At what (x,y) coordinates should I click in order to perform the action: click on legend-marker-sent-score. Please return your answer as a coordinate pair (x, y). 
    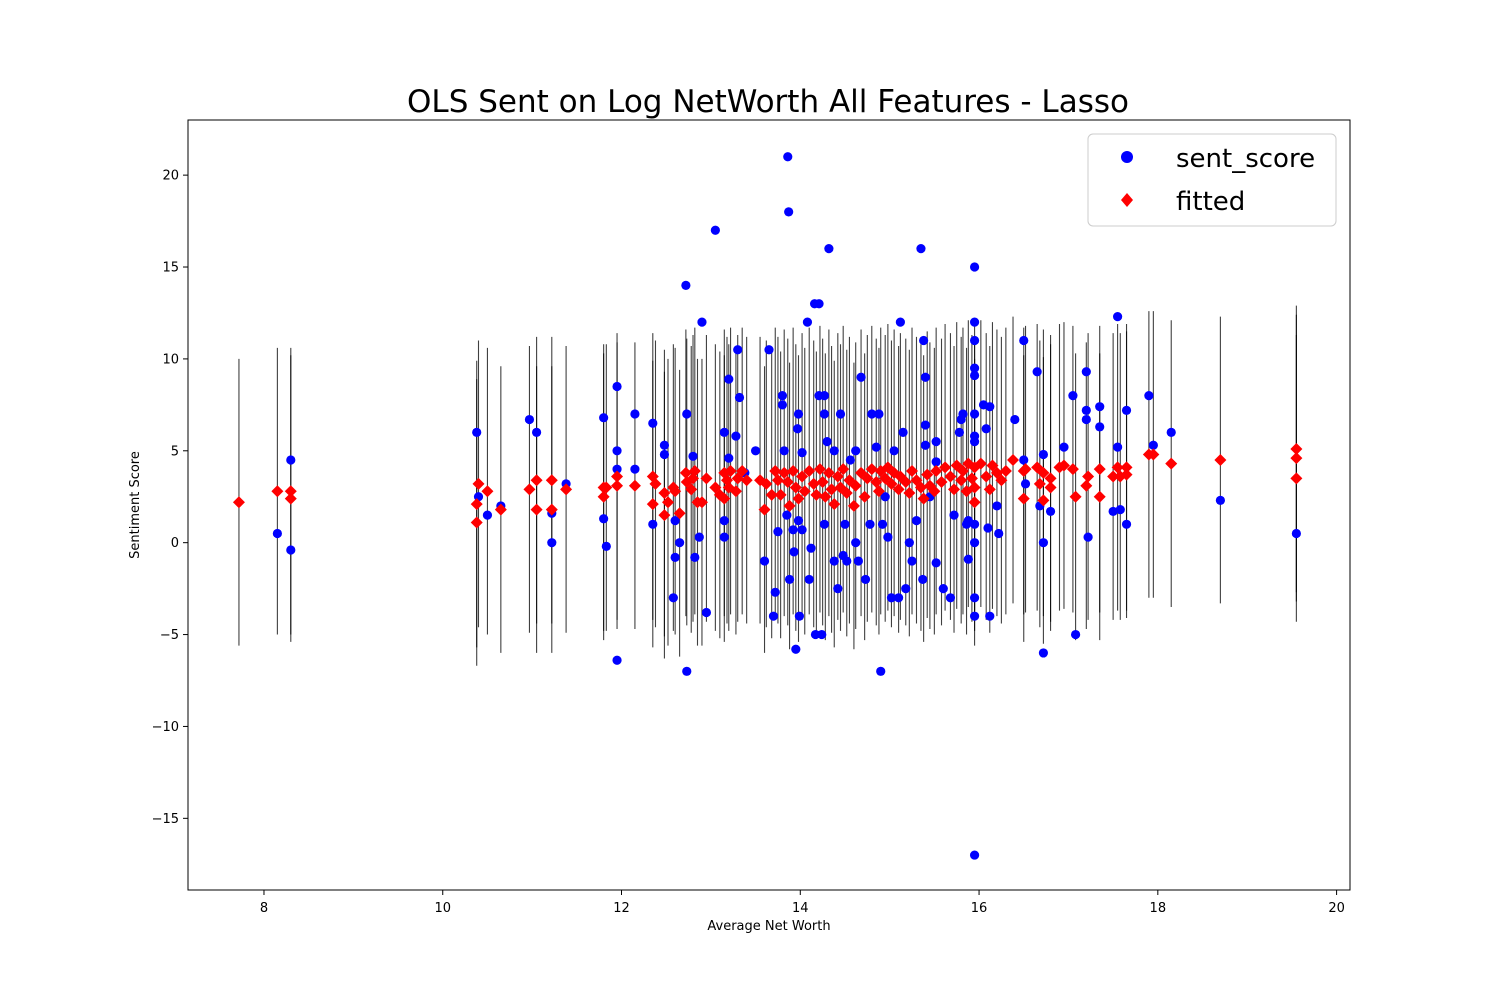
    Looking at the image, I should click on (1127, 157).